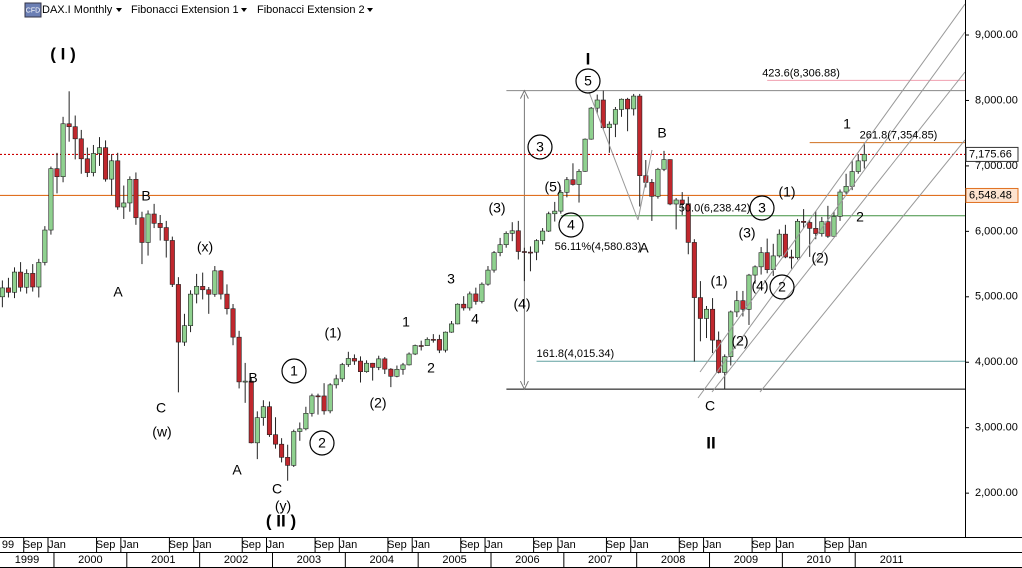  I want to click on wave-label: (5), so click(552, 187).